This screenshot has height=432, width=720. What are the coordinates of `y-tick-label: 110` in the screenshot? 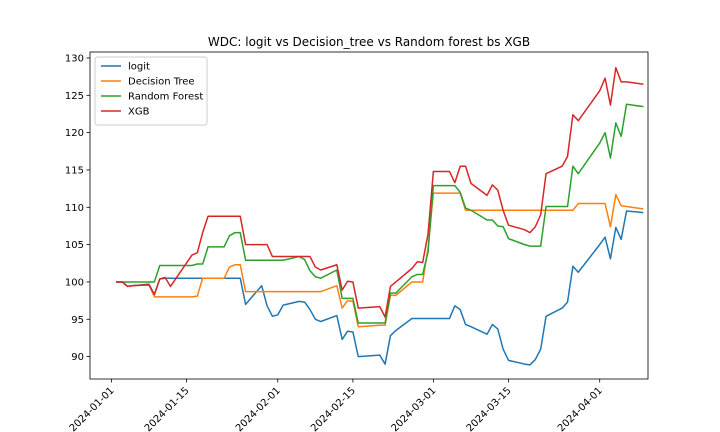 It's located at (74, 208).